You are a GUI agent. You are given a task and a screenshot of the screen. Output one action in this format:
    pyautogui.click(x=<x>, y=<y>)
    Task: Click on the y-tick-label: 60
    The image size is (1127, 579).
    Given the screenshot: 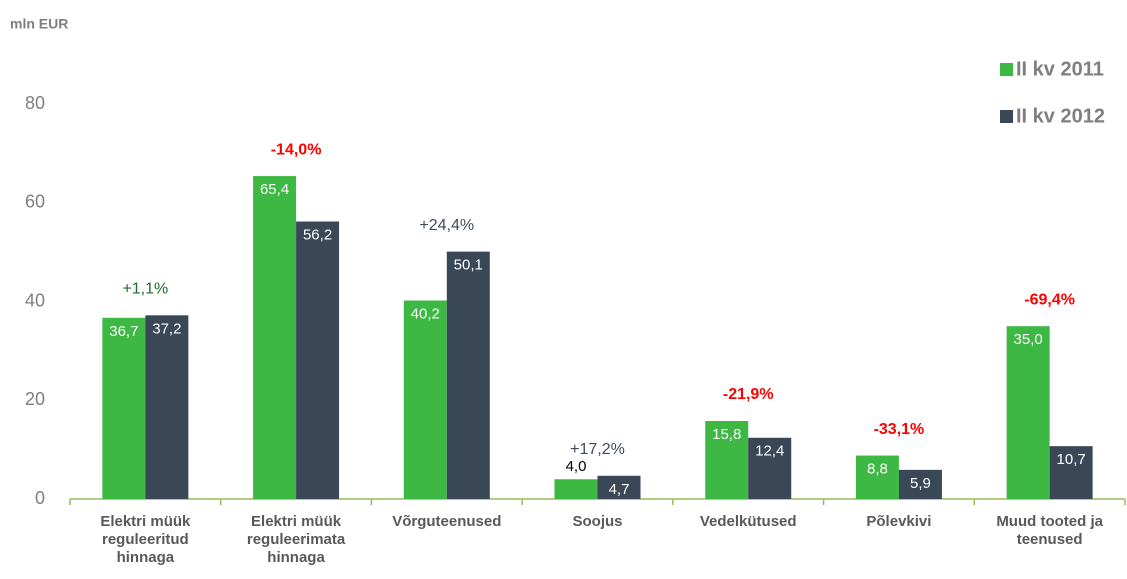 What is the action you would take?
    pyautogui.click(x=35, y=202)
    